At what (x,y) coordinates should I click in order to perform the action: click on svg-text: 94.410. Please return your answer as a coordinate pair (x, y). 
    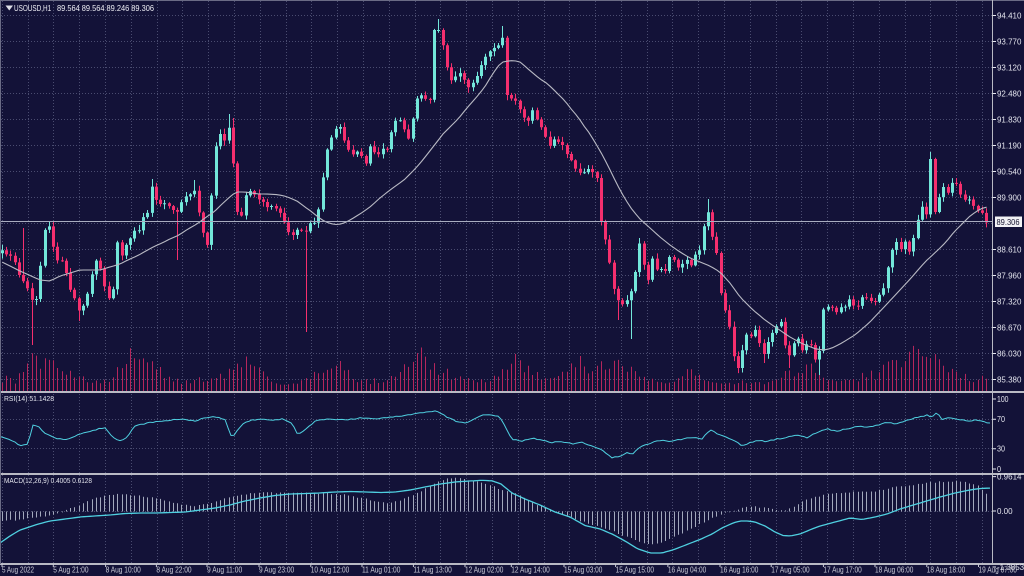
    Looking at the image, I should click on (1009, 15).